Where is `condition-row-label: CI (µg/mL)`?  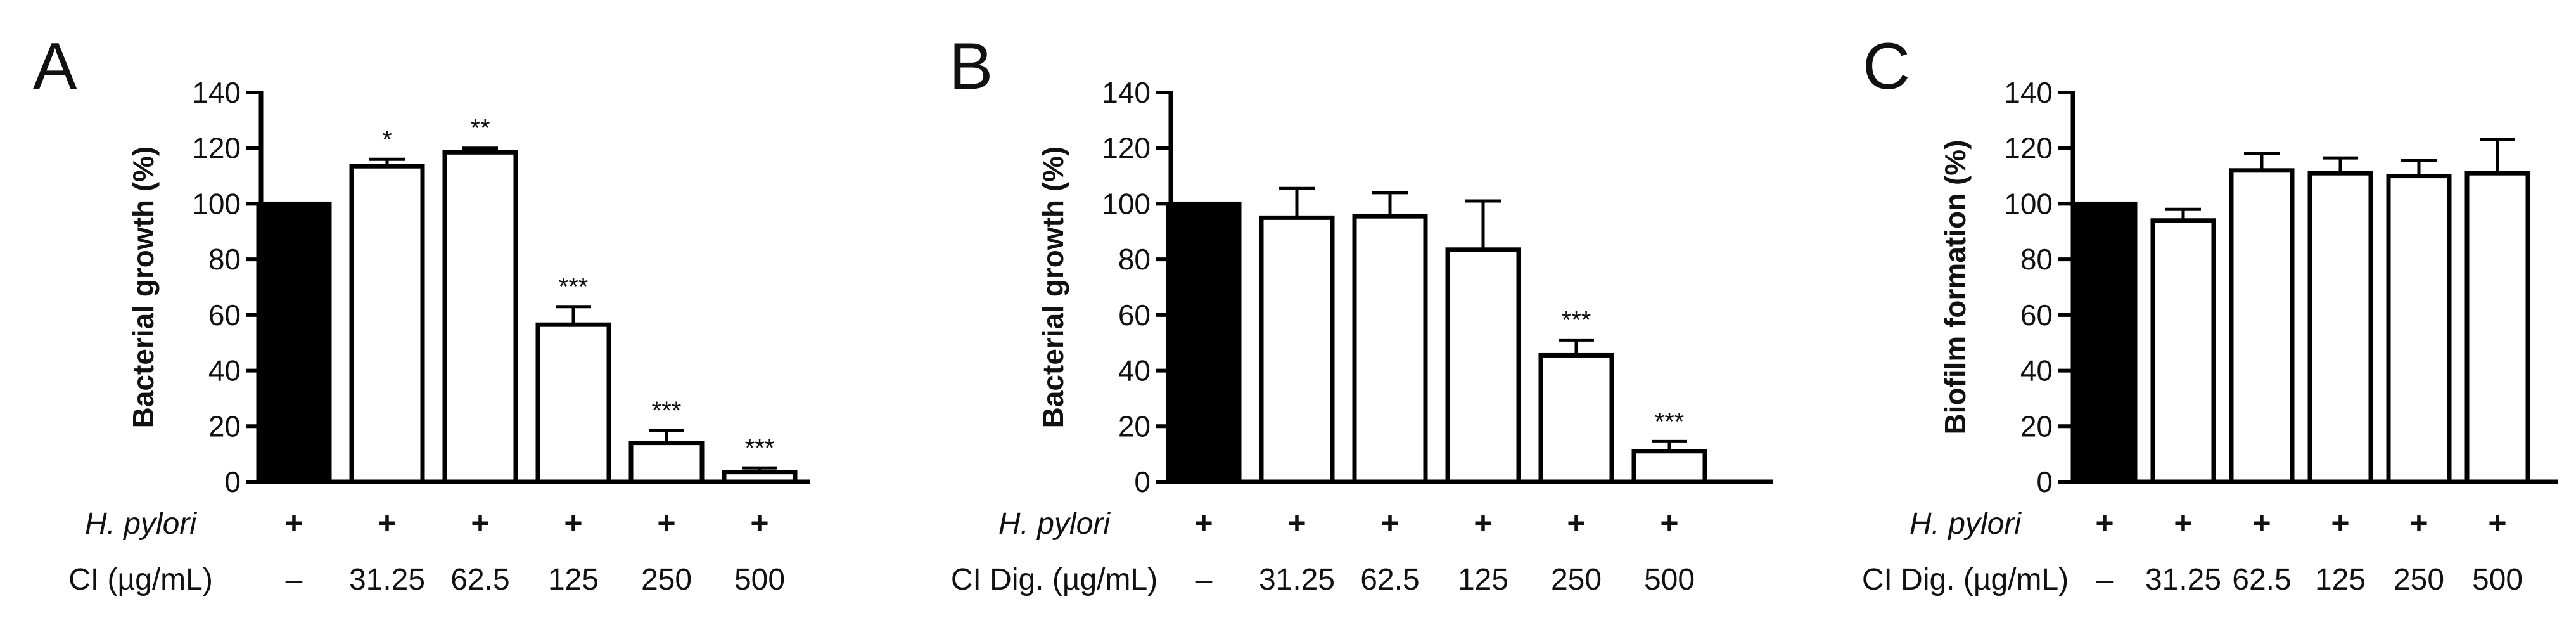
condition-row-label: CI (µg/mL) is located at coordinates (140, 580).